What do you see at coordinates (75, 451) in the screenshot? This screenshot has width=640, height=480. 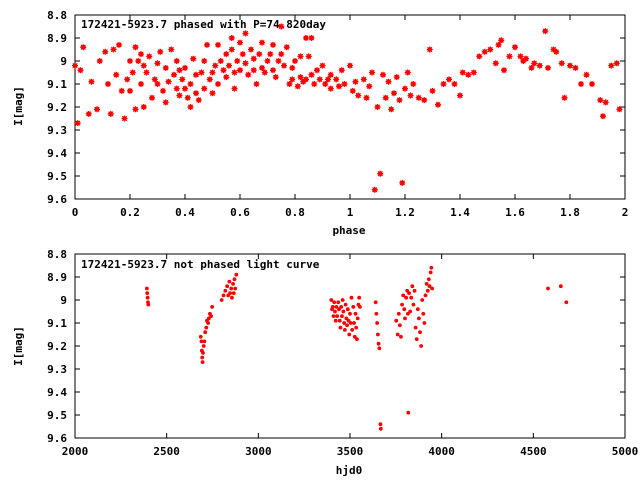 I see `x-tick-label: 2000` at bounding box center [75, 451].